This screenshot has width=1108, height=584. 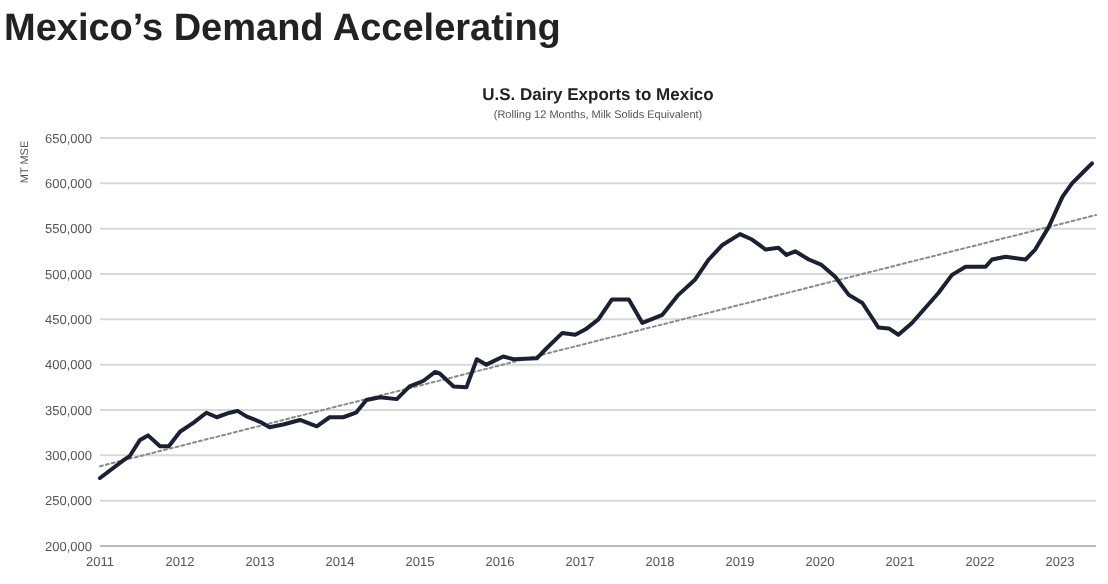 I want to click on chart-title: Mexico’s Demand Accelerating, so click(x=282, y=29).